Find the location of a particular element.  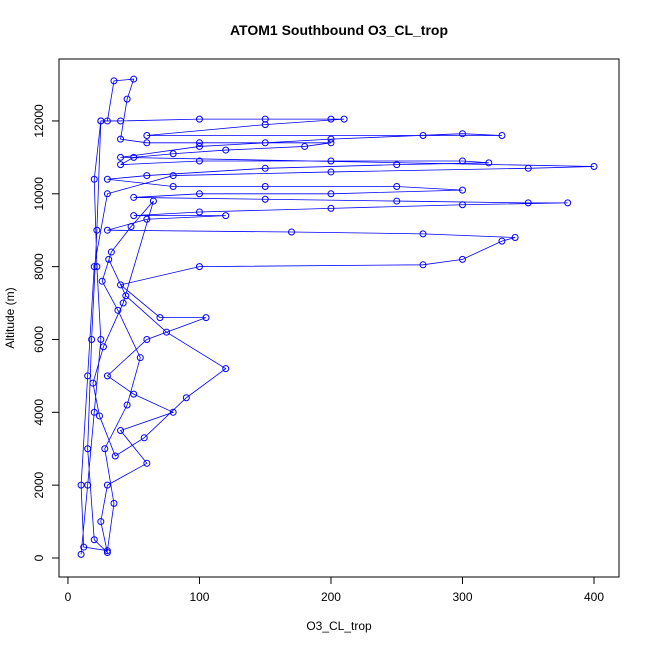

x-tick-label: 200 is located at coordinates (331, 597).